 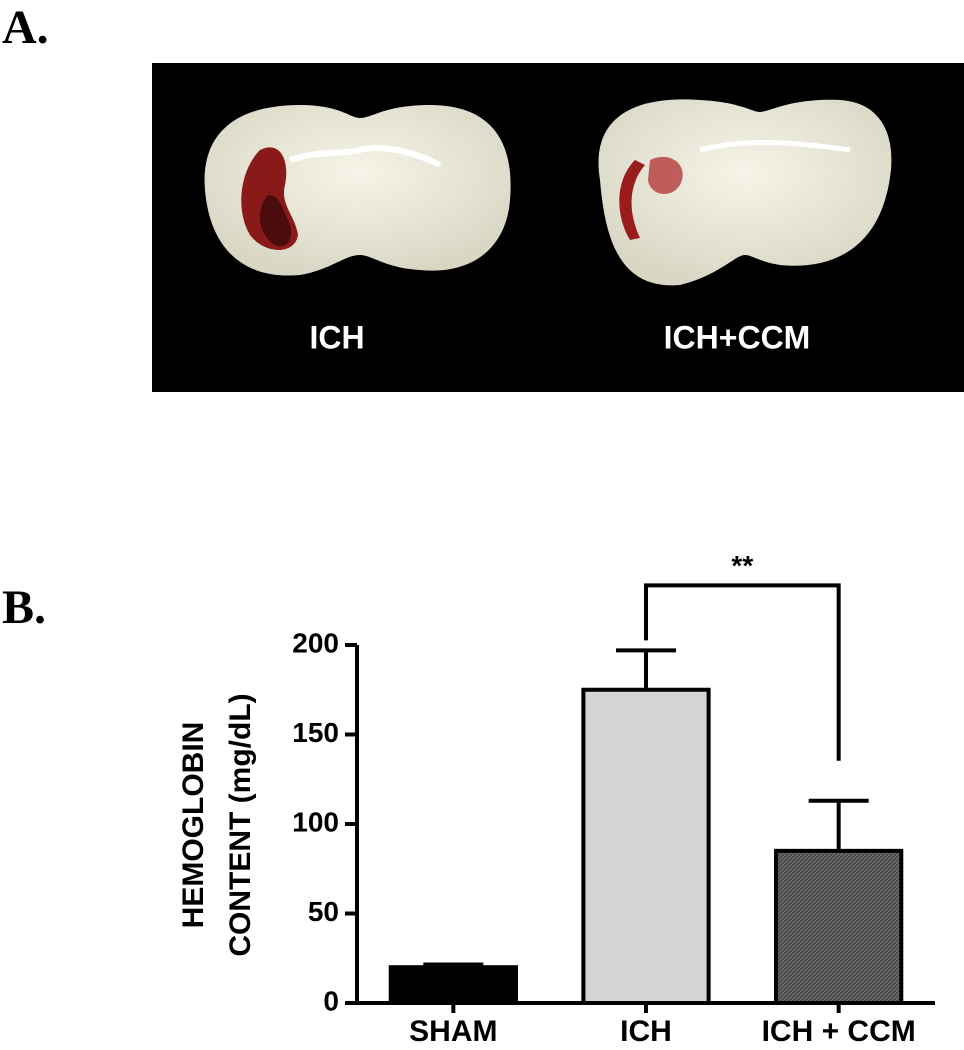 What do you see at coordinates (742, 565) in the screenshot?
I see `significance-label: **` at bounding box center [742, 565].